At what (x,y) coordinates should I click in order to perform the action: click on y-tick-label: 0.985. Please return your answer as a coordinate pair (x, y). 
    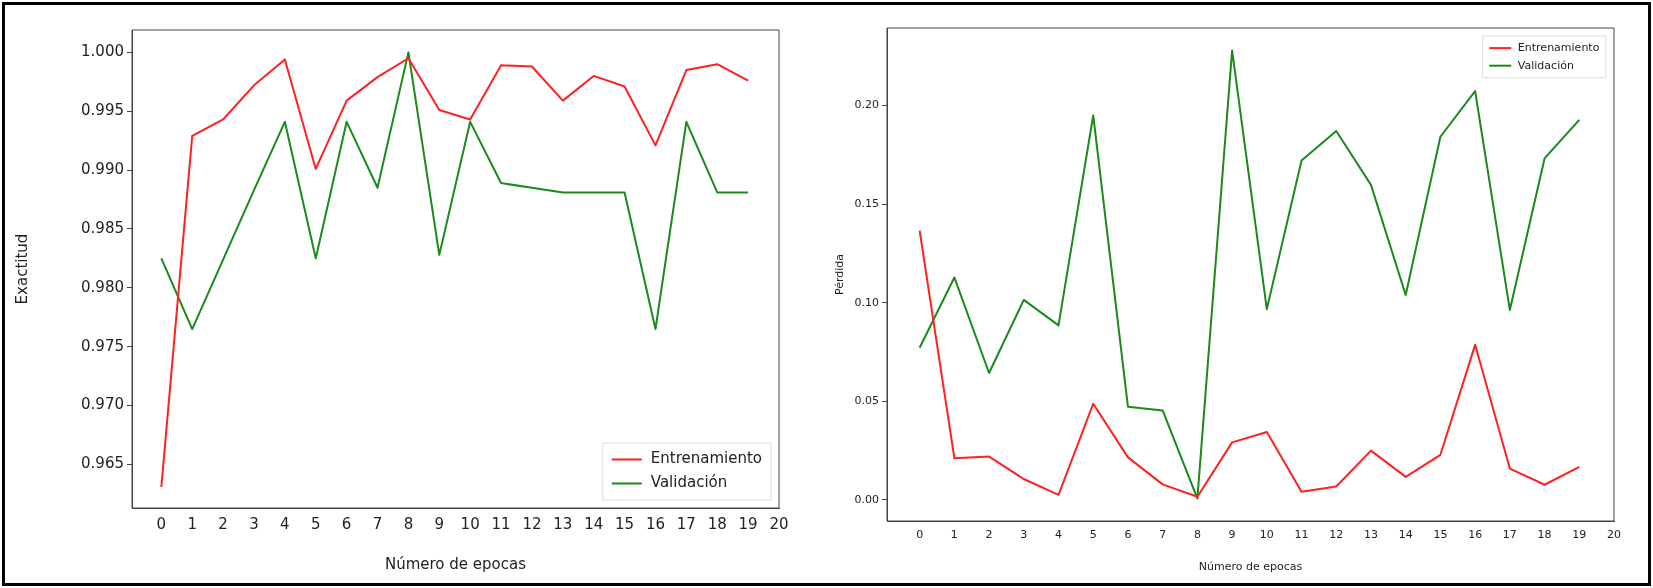
    Looking at the image, I should click on (102, 227).